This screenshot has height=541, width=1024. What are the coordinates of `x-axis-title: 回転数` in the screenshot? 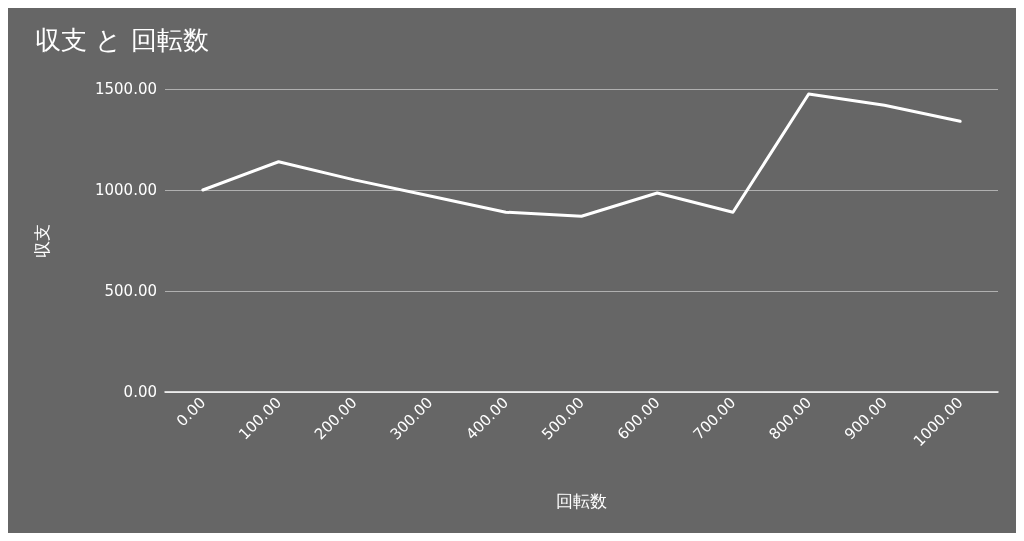 It's located at (581, 500).